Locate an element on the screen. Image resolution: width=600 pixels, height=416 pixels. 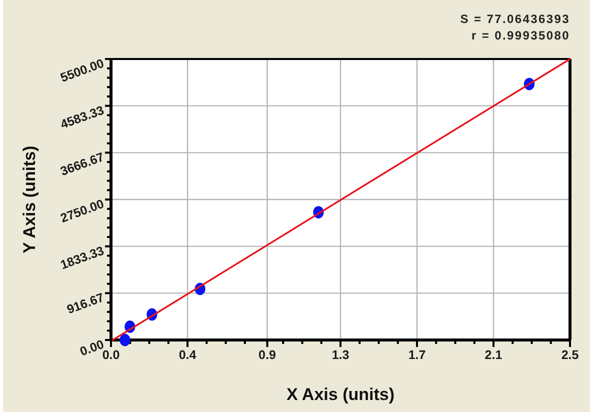
x-tick-label: 1.7 is located at coordinates (417, 355).